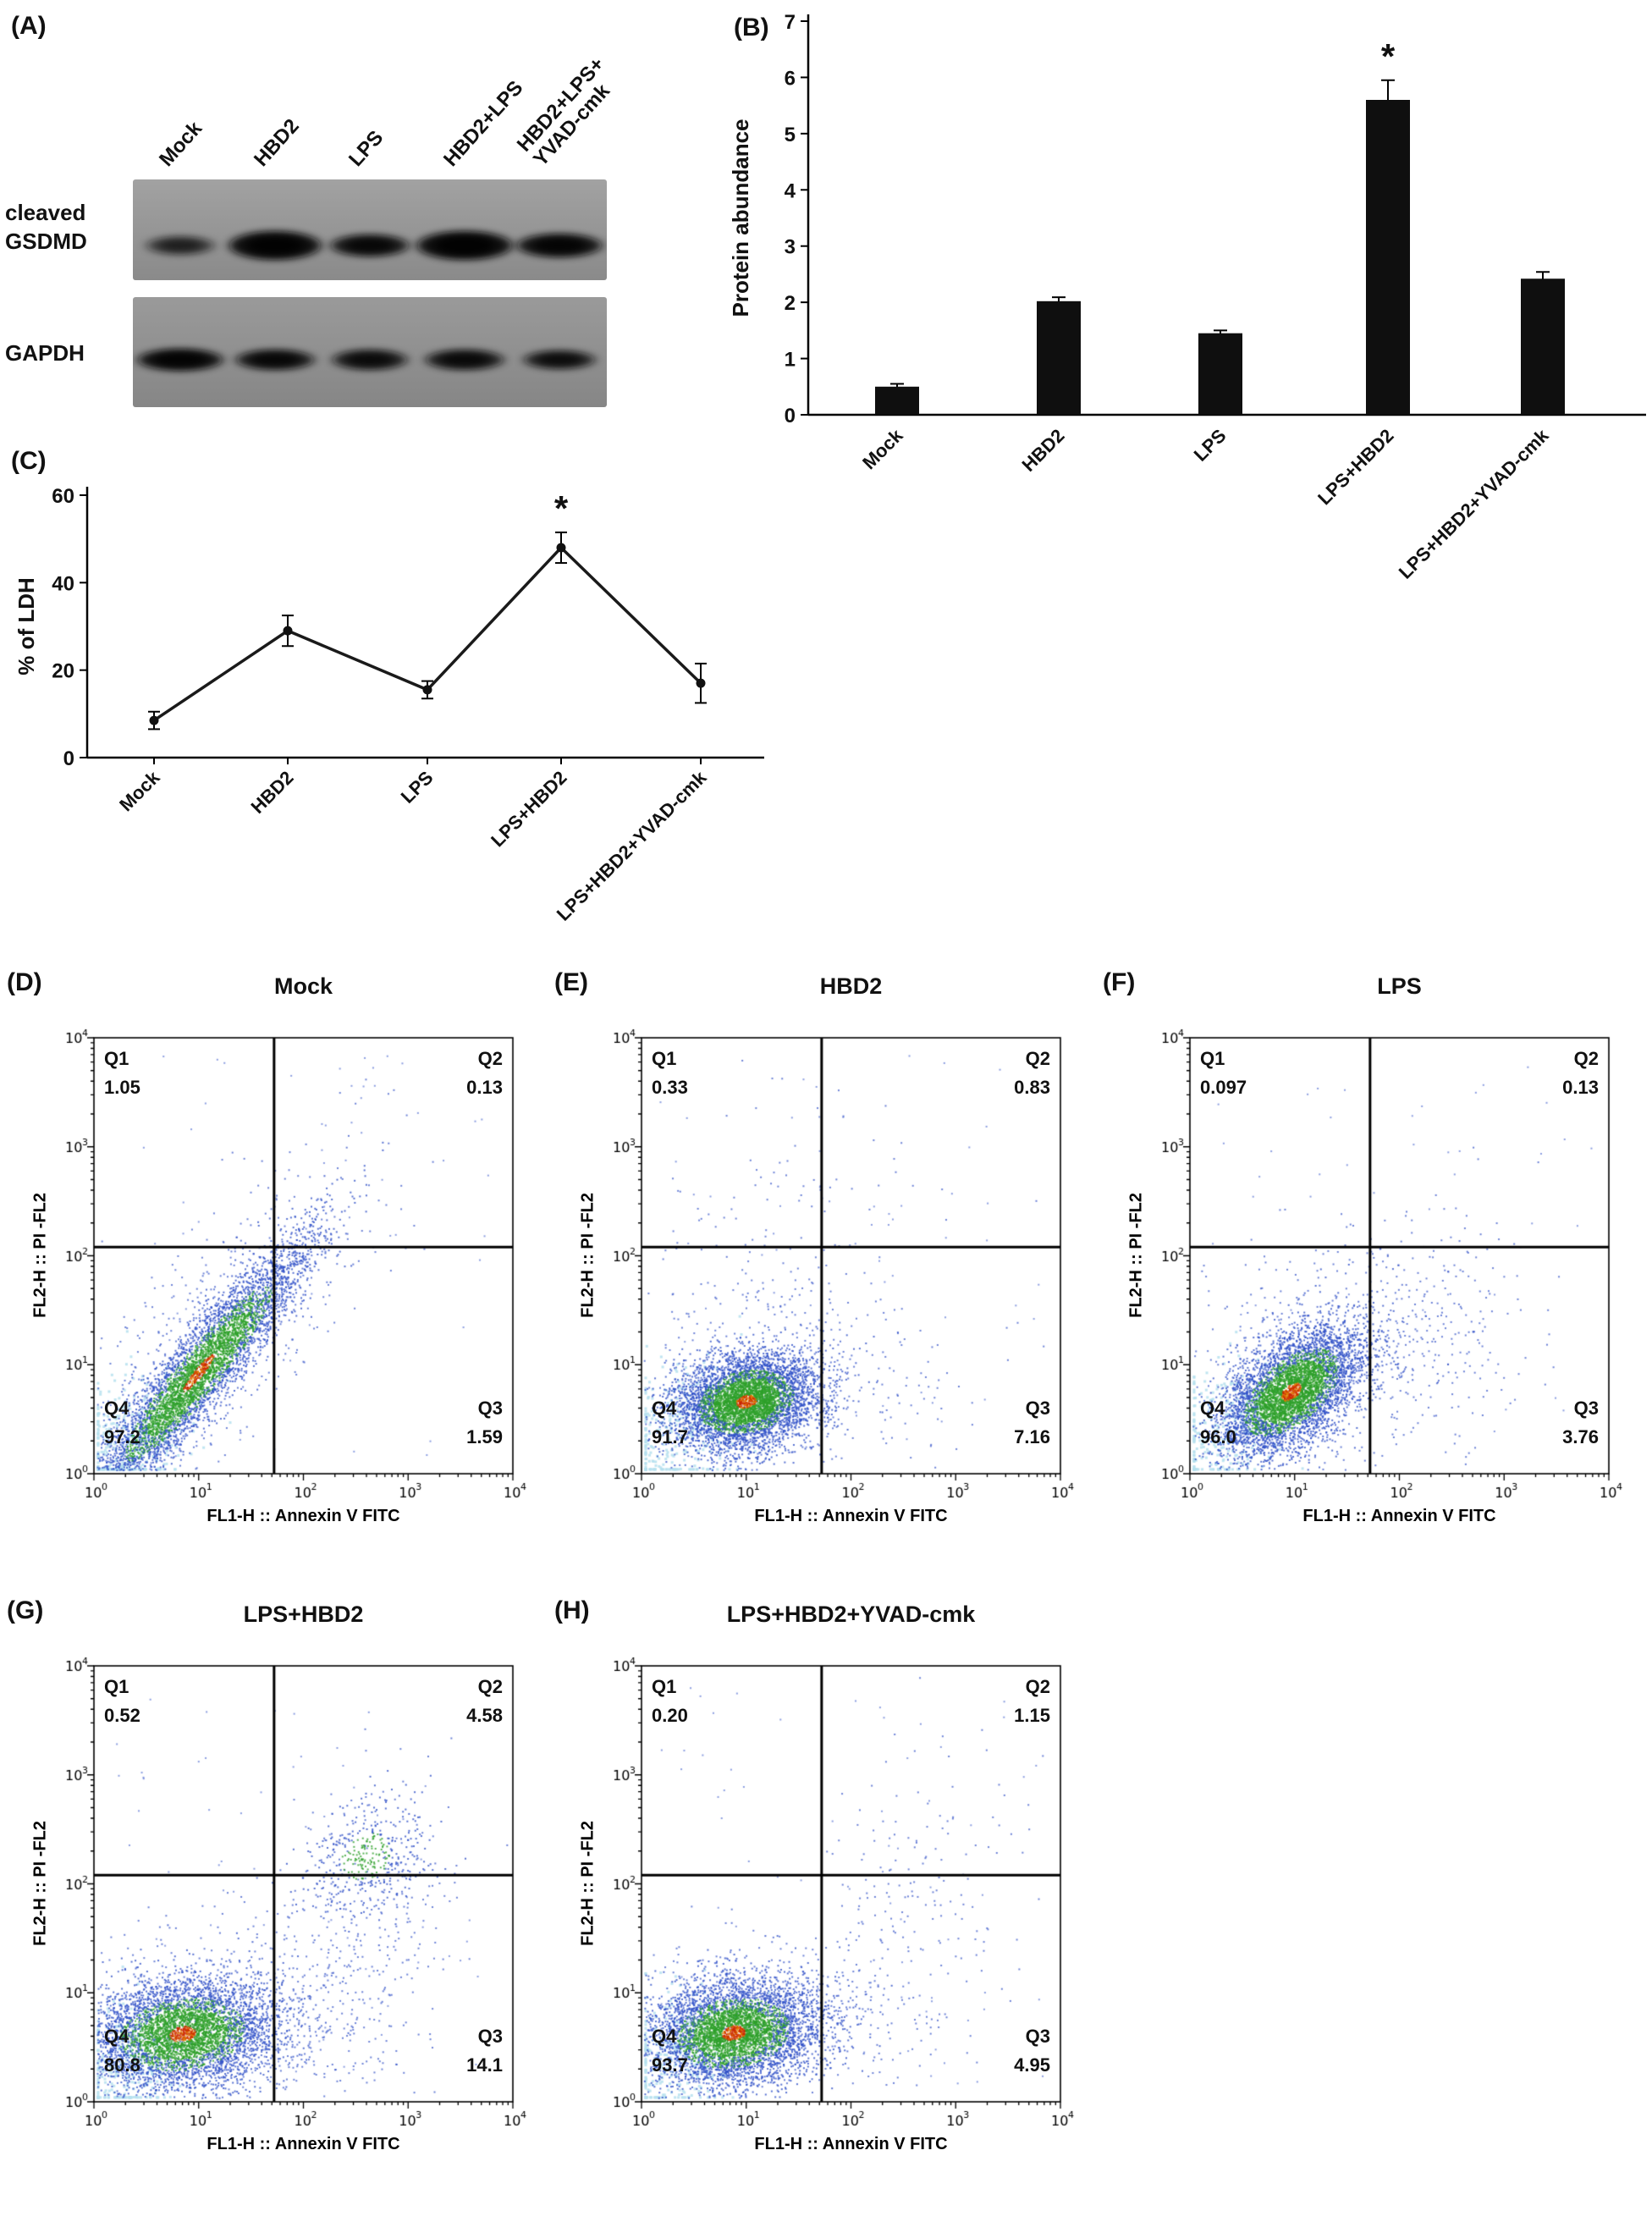 This screenshot has height=2222, width=1652. What do you see at coordinates (790, 247) in the screenshot?
I see `y-tick-label: 3` at bounding box center [790, 247].